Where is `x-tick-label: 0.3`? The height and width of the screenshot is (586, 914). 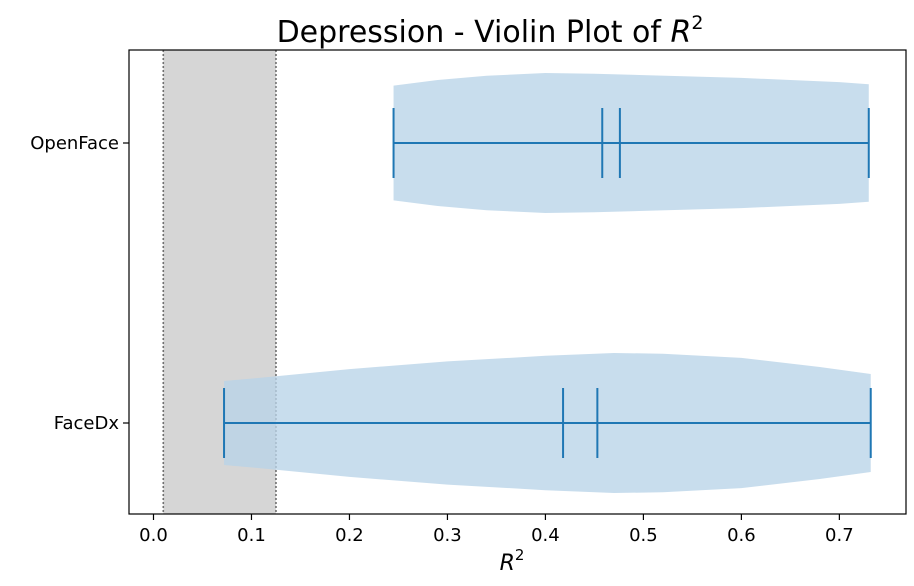 x-tick-label: 0.3 is located at coordinates (447, 535).